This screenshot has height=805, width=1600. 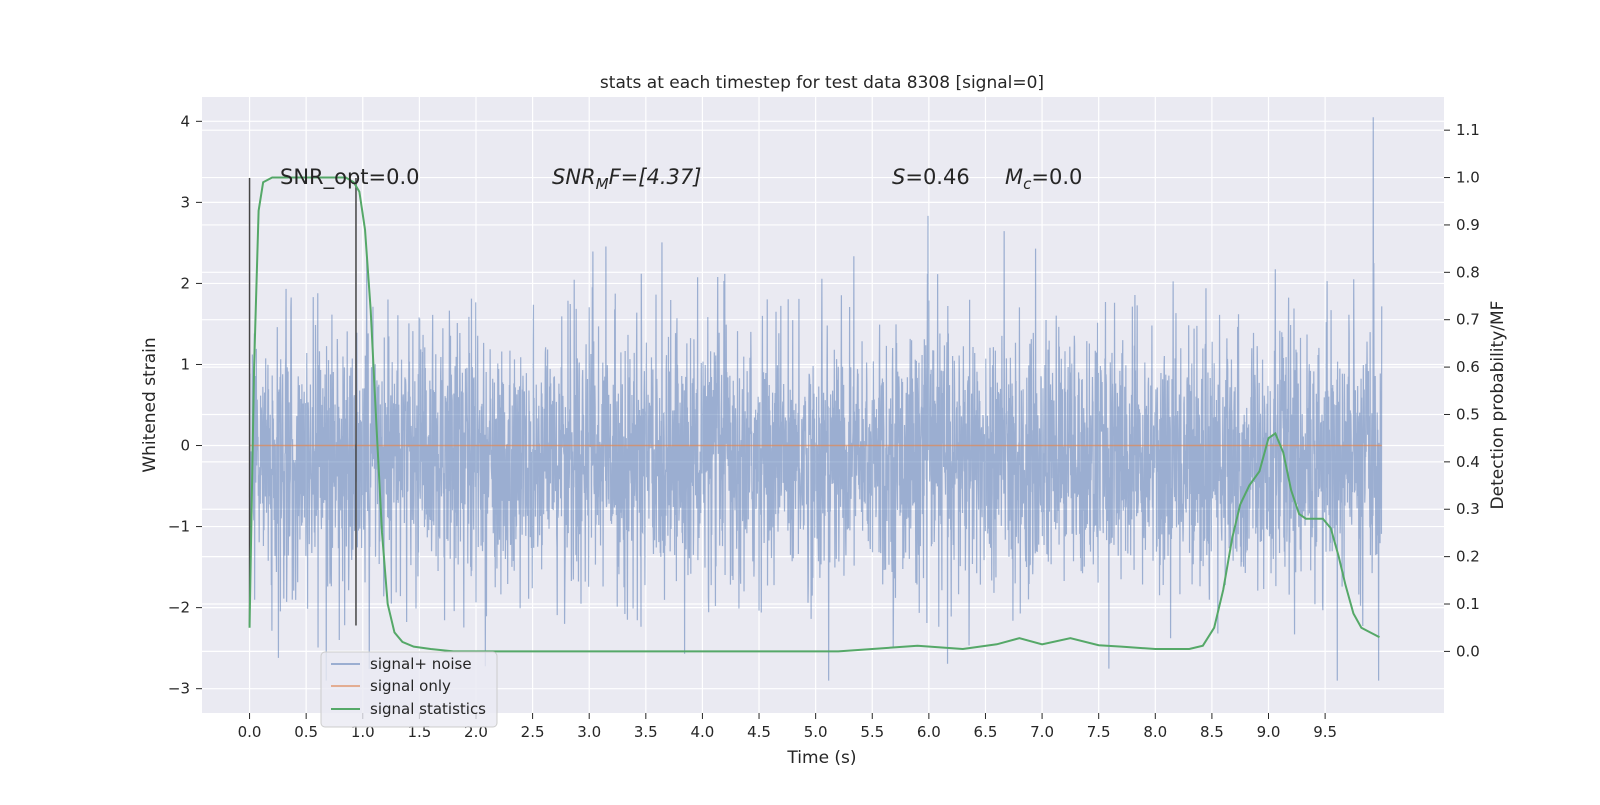 What do you see at coordinates (646, 732) in the screenshot?
I see `x-tick-label: 3.5` at bounding box center [646, 732].